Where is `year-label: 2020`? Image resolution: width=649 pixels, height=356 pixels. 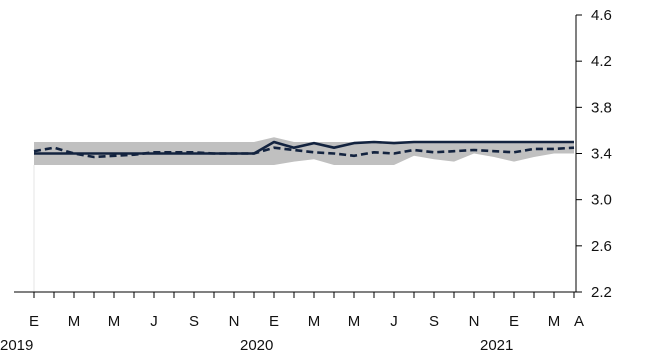
year-label: 2020 is located at coordinates (256, 345).